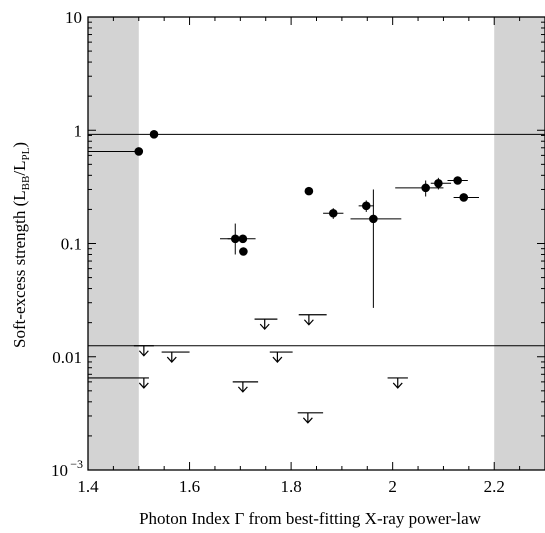 This screenshot has width=545, height=533. I want to click on y-label-sub1: BB, so click(26, 183).